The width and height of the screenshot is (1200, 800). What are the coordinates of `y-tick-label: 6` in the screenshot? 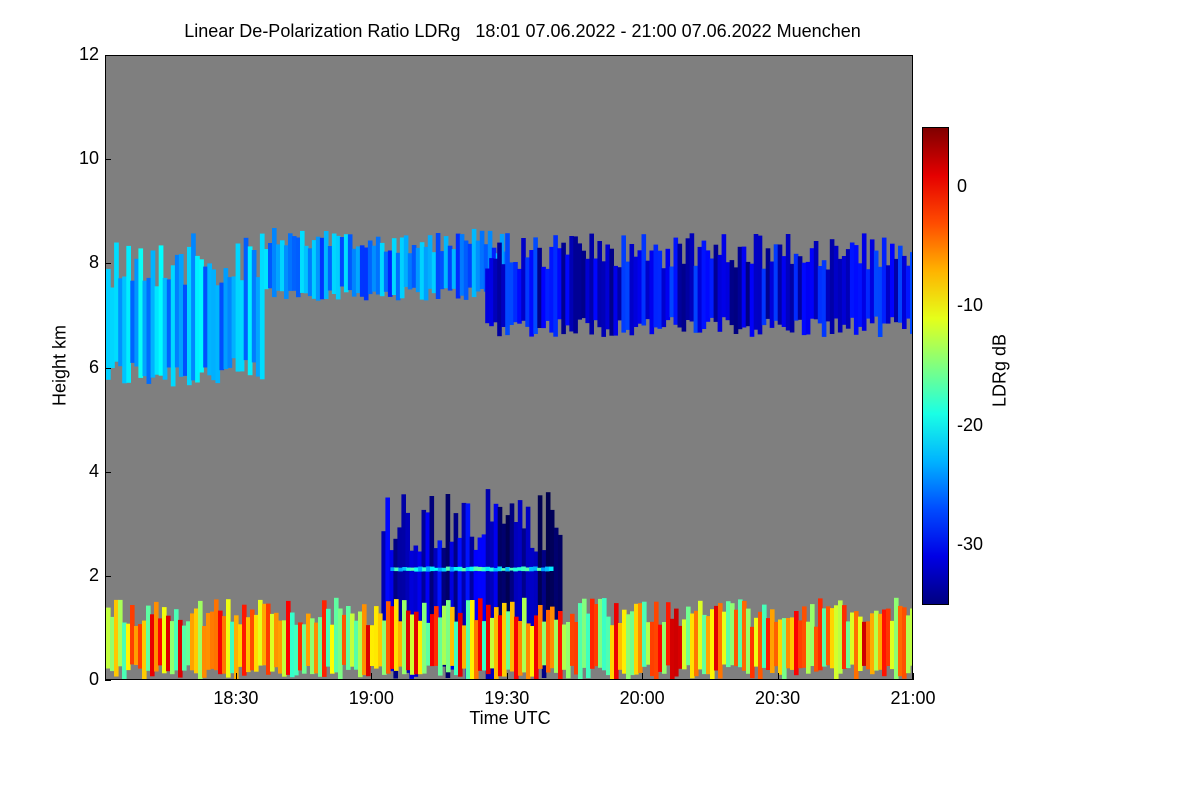 It's located at (93, 366).